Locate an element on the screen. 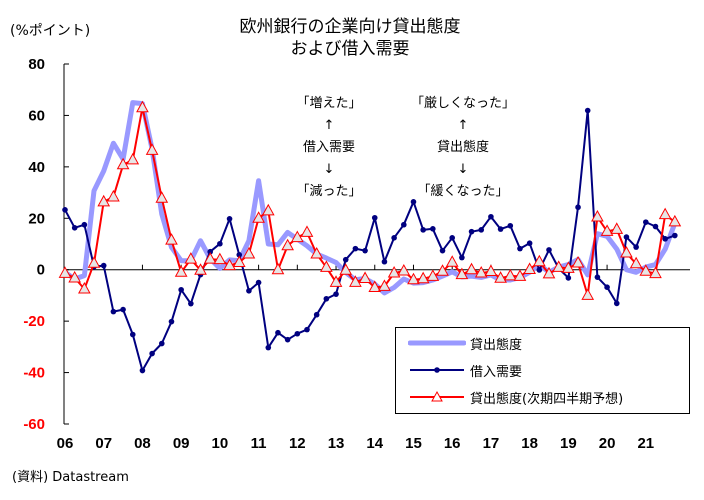 The image size is (704, 500). legend-label: 借入需要 is located at coordinates (496, 372).